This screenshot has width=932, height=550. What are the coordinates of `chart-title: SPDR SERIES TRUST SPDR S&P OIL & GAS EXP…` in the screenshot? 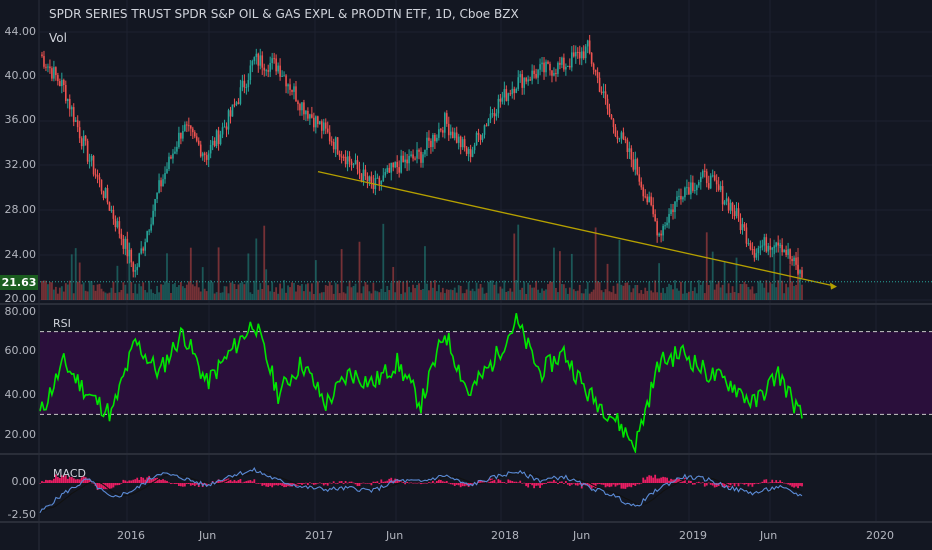 It's located at (284, 14).